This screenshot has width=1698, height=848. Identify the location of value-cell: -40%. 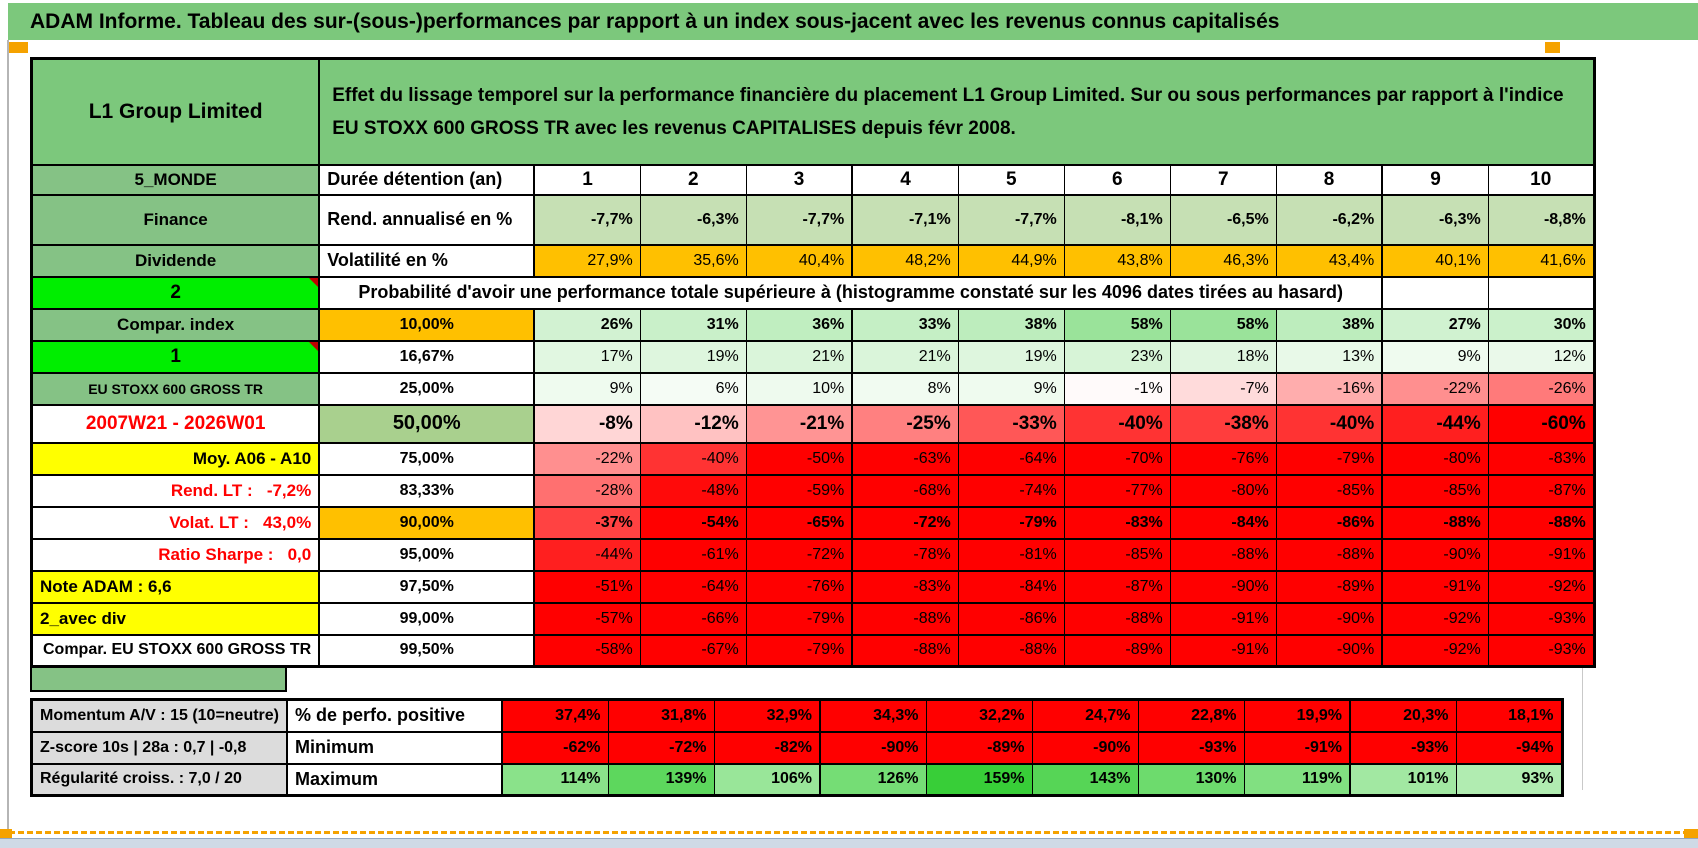
(1117, 423).